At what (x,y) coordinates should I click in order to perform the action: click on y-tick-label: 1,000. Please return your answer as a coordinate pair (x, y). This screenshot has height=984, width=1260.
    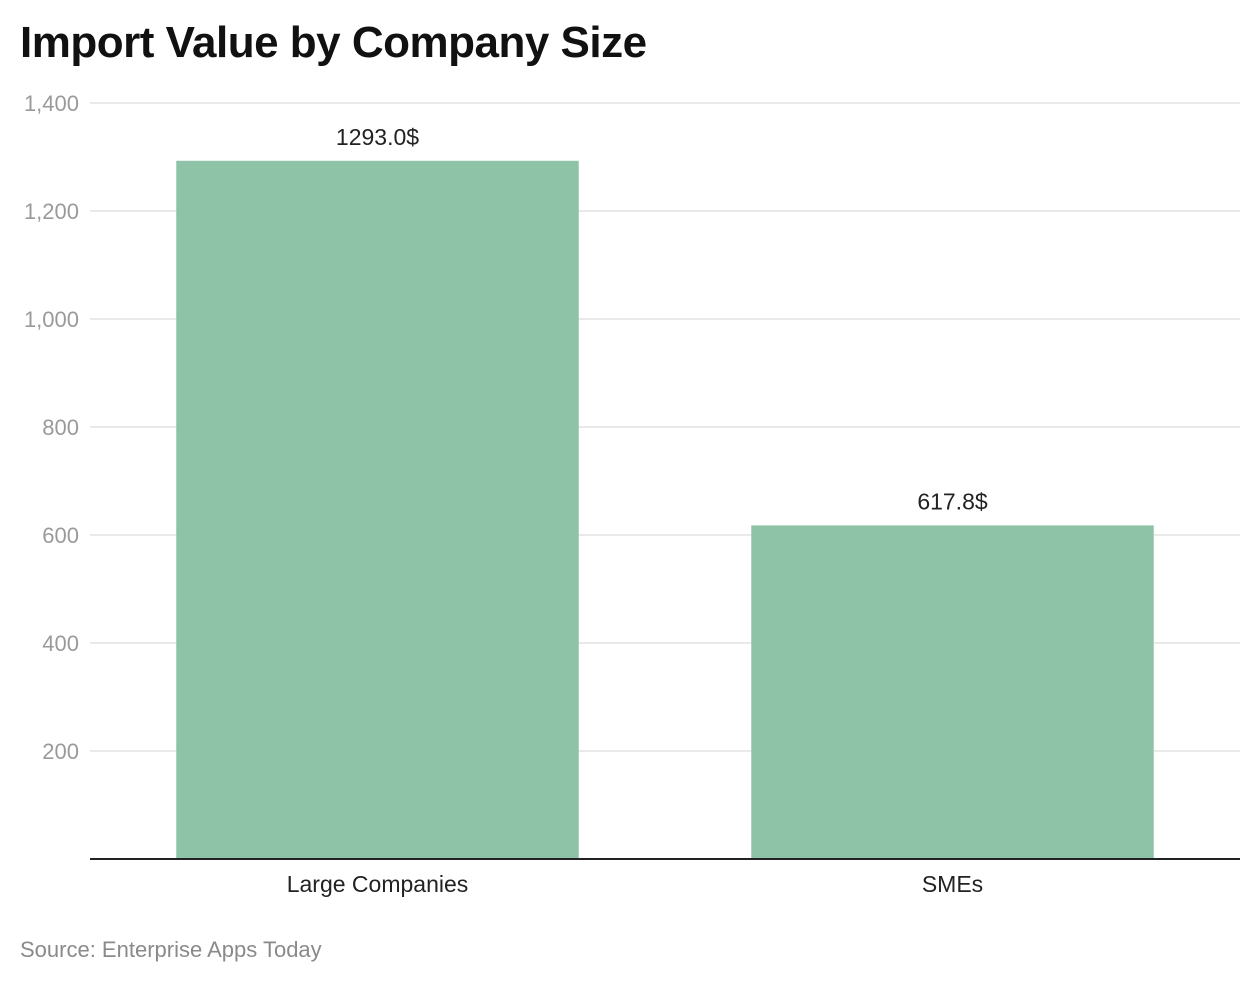
    Looking at the image, I should click on (51, 319).